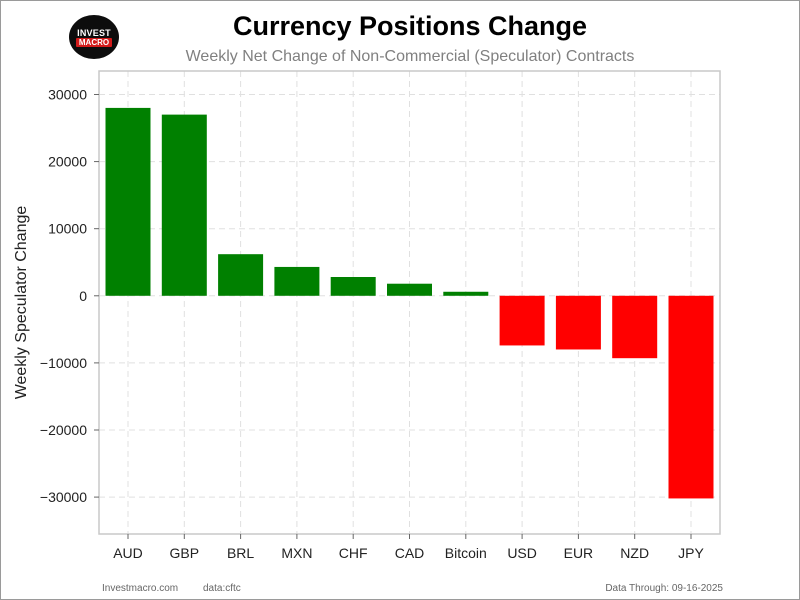 Image resolution: width=800 pixels, height=600 pixels. I want to click on bar-jpy, so click(691, 397).